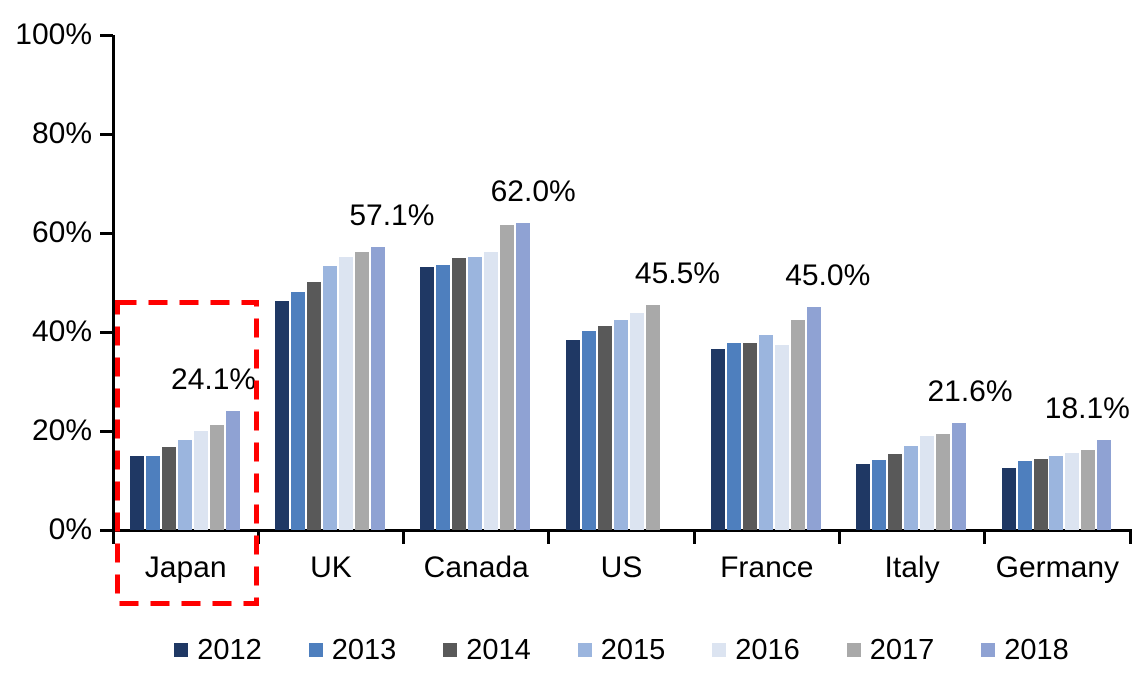  What do you see at coordinates (498, 649) in the screenshot?
I see `legend-label-2014: 2014` at bounding box center [498, 649].